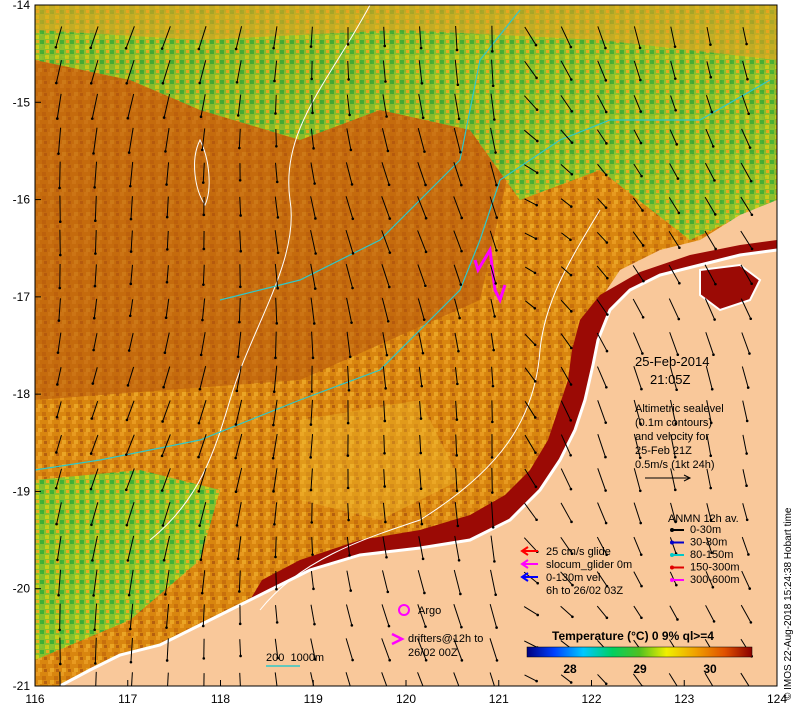 The image size is (800, 710). Describe the element at coordinates (788, 603) in the screenshot. I see `credit-text: © IMOS 22-Aug-2018 15:24:38 Hobart time` at that location.